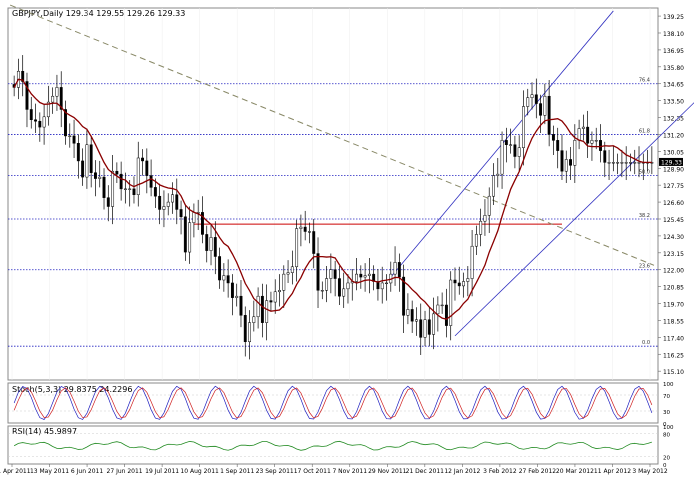  I want to click on fib-level-label: 0.0, so click(646, 343).